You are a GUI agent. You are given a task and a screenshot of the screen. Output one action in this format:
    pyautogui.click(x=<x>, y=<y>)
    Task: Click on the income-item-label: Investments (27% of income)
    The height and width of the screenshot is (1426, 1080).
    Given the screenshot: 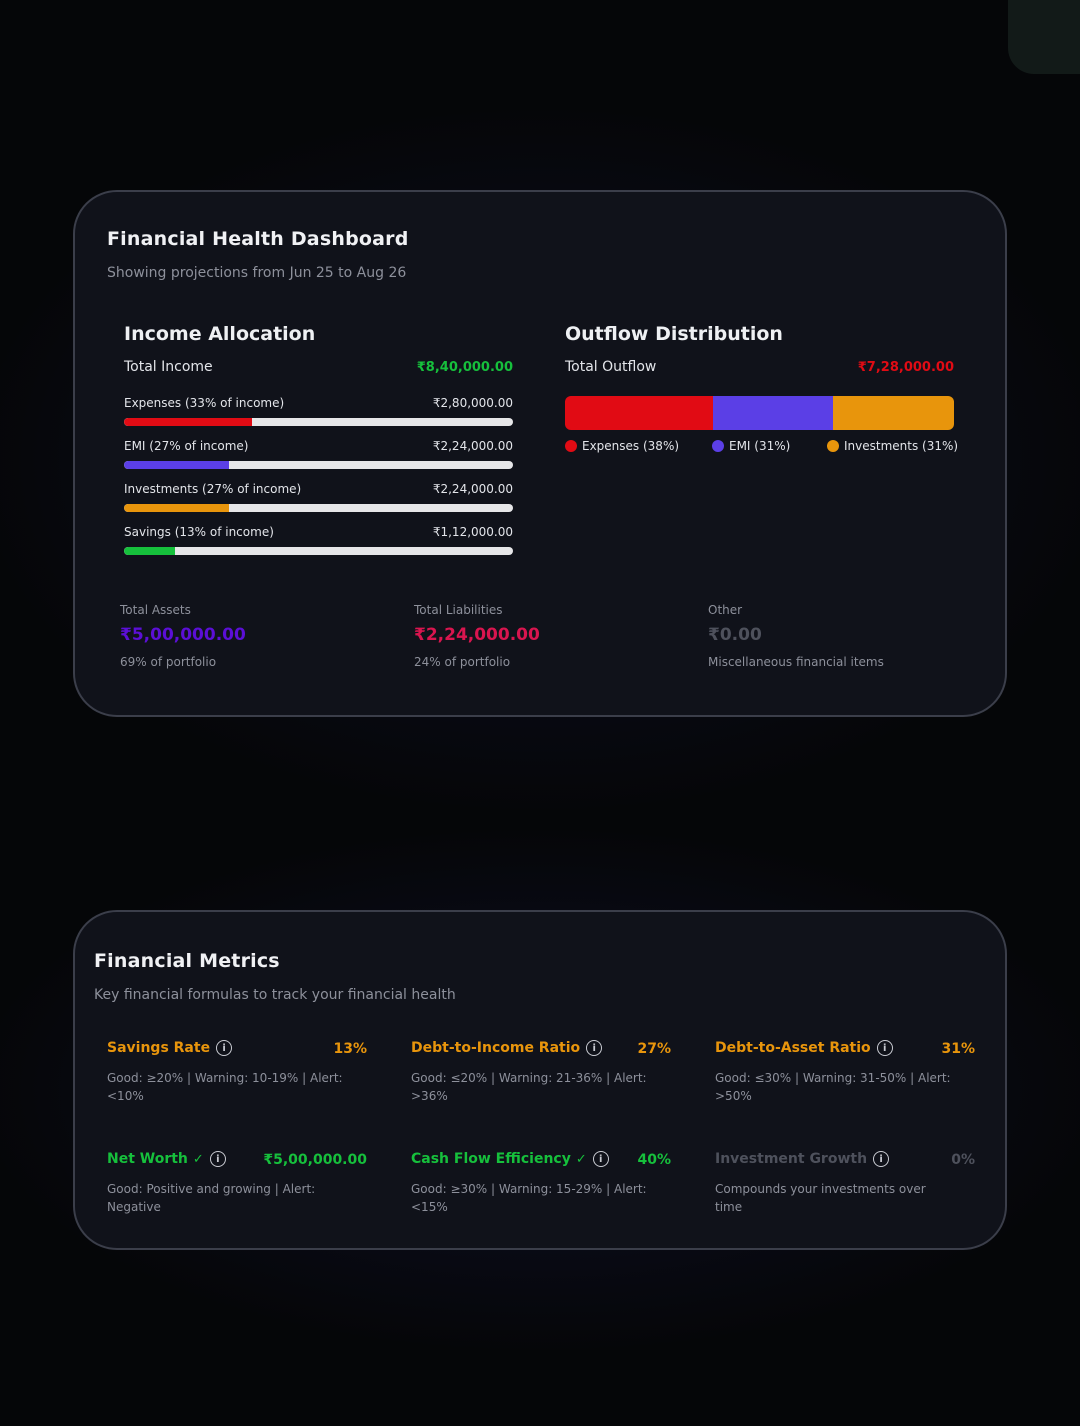 What is the action you would take?
    pyautogui.click(x=213, y=489)
    